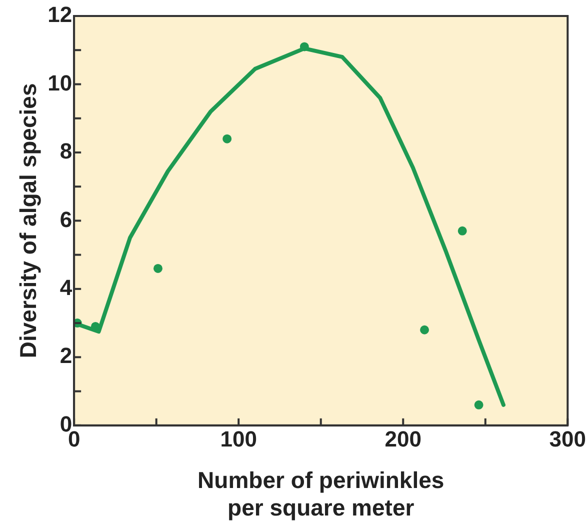  Describe the element at coordinates (60, 83) in the screenshot. I see `y-tick-label: 10` at that location.